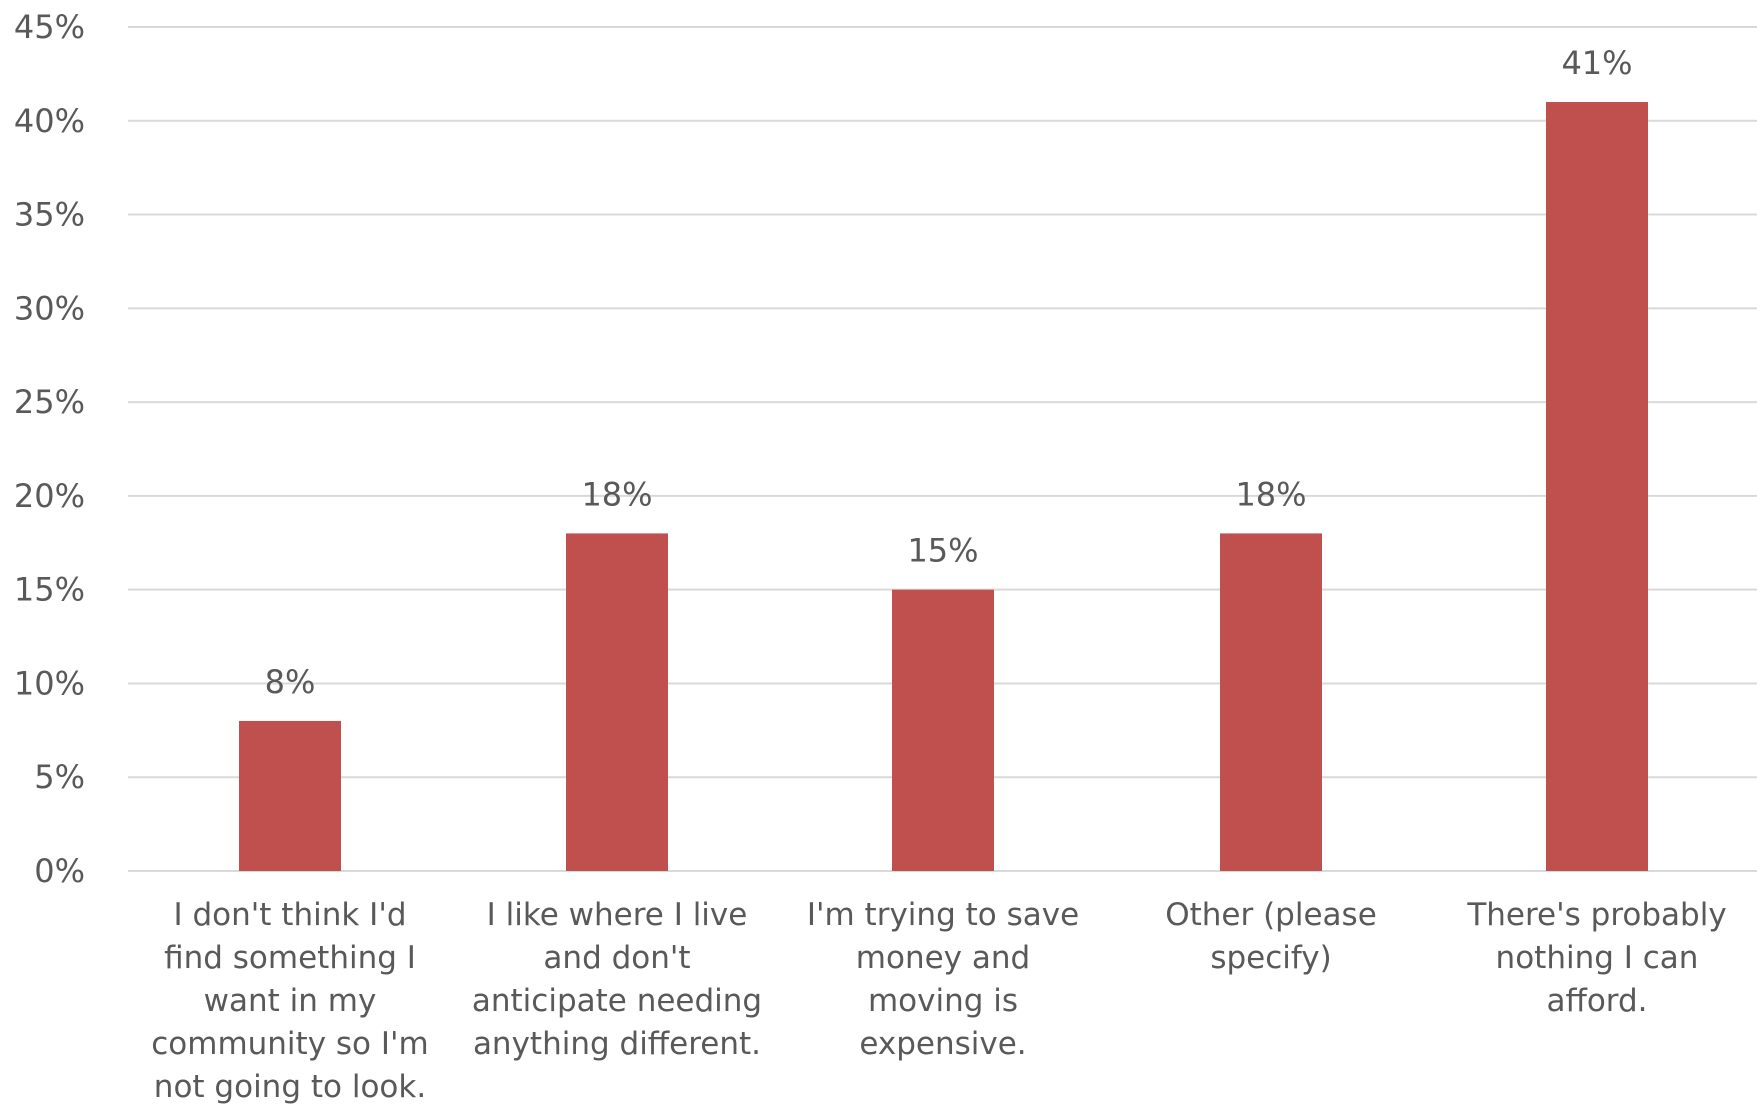  Describe the element at coordinates (49, 590) in the screenshot. I see `y-tick-label: 15%` at that location.